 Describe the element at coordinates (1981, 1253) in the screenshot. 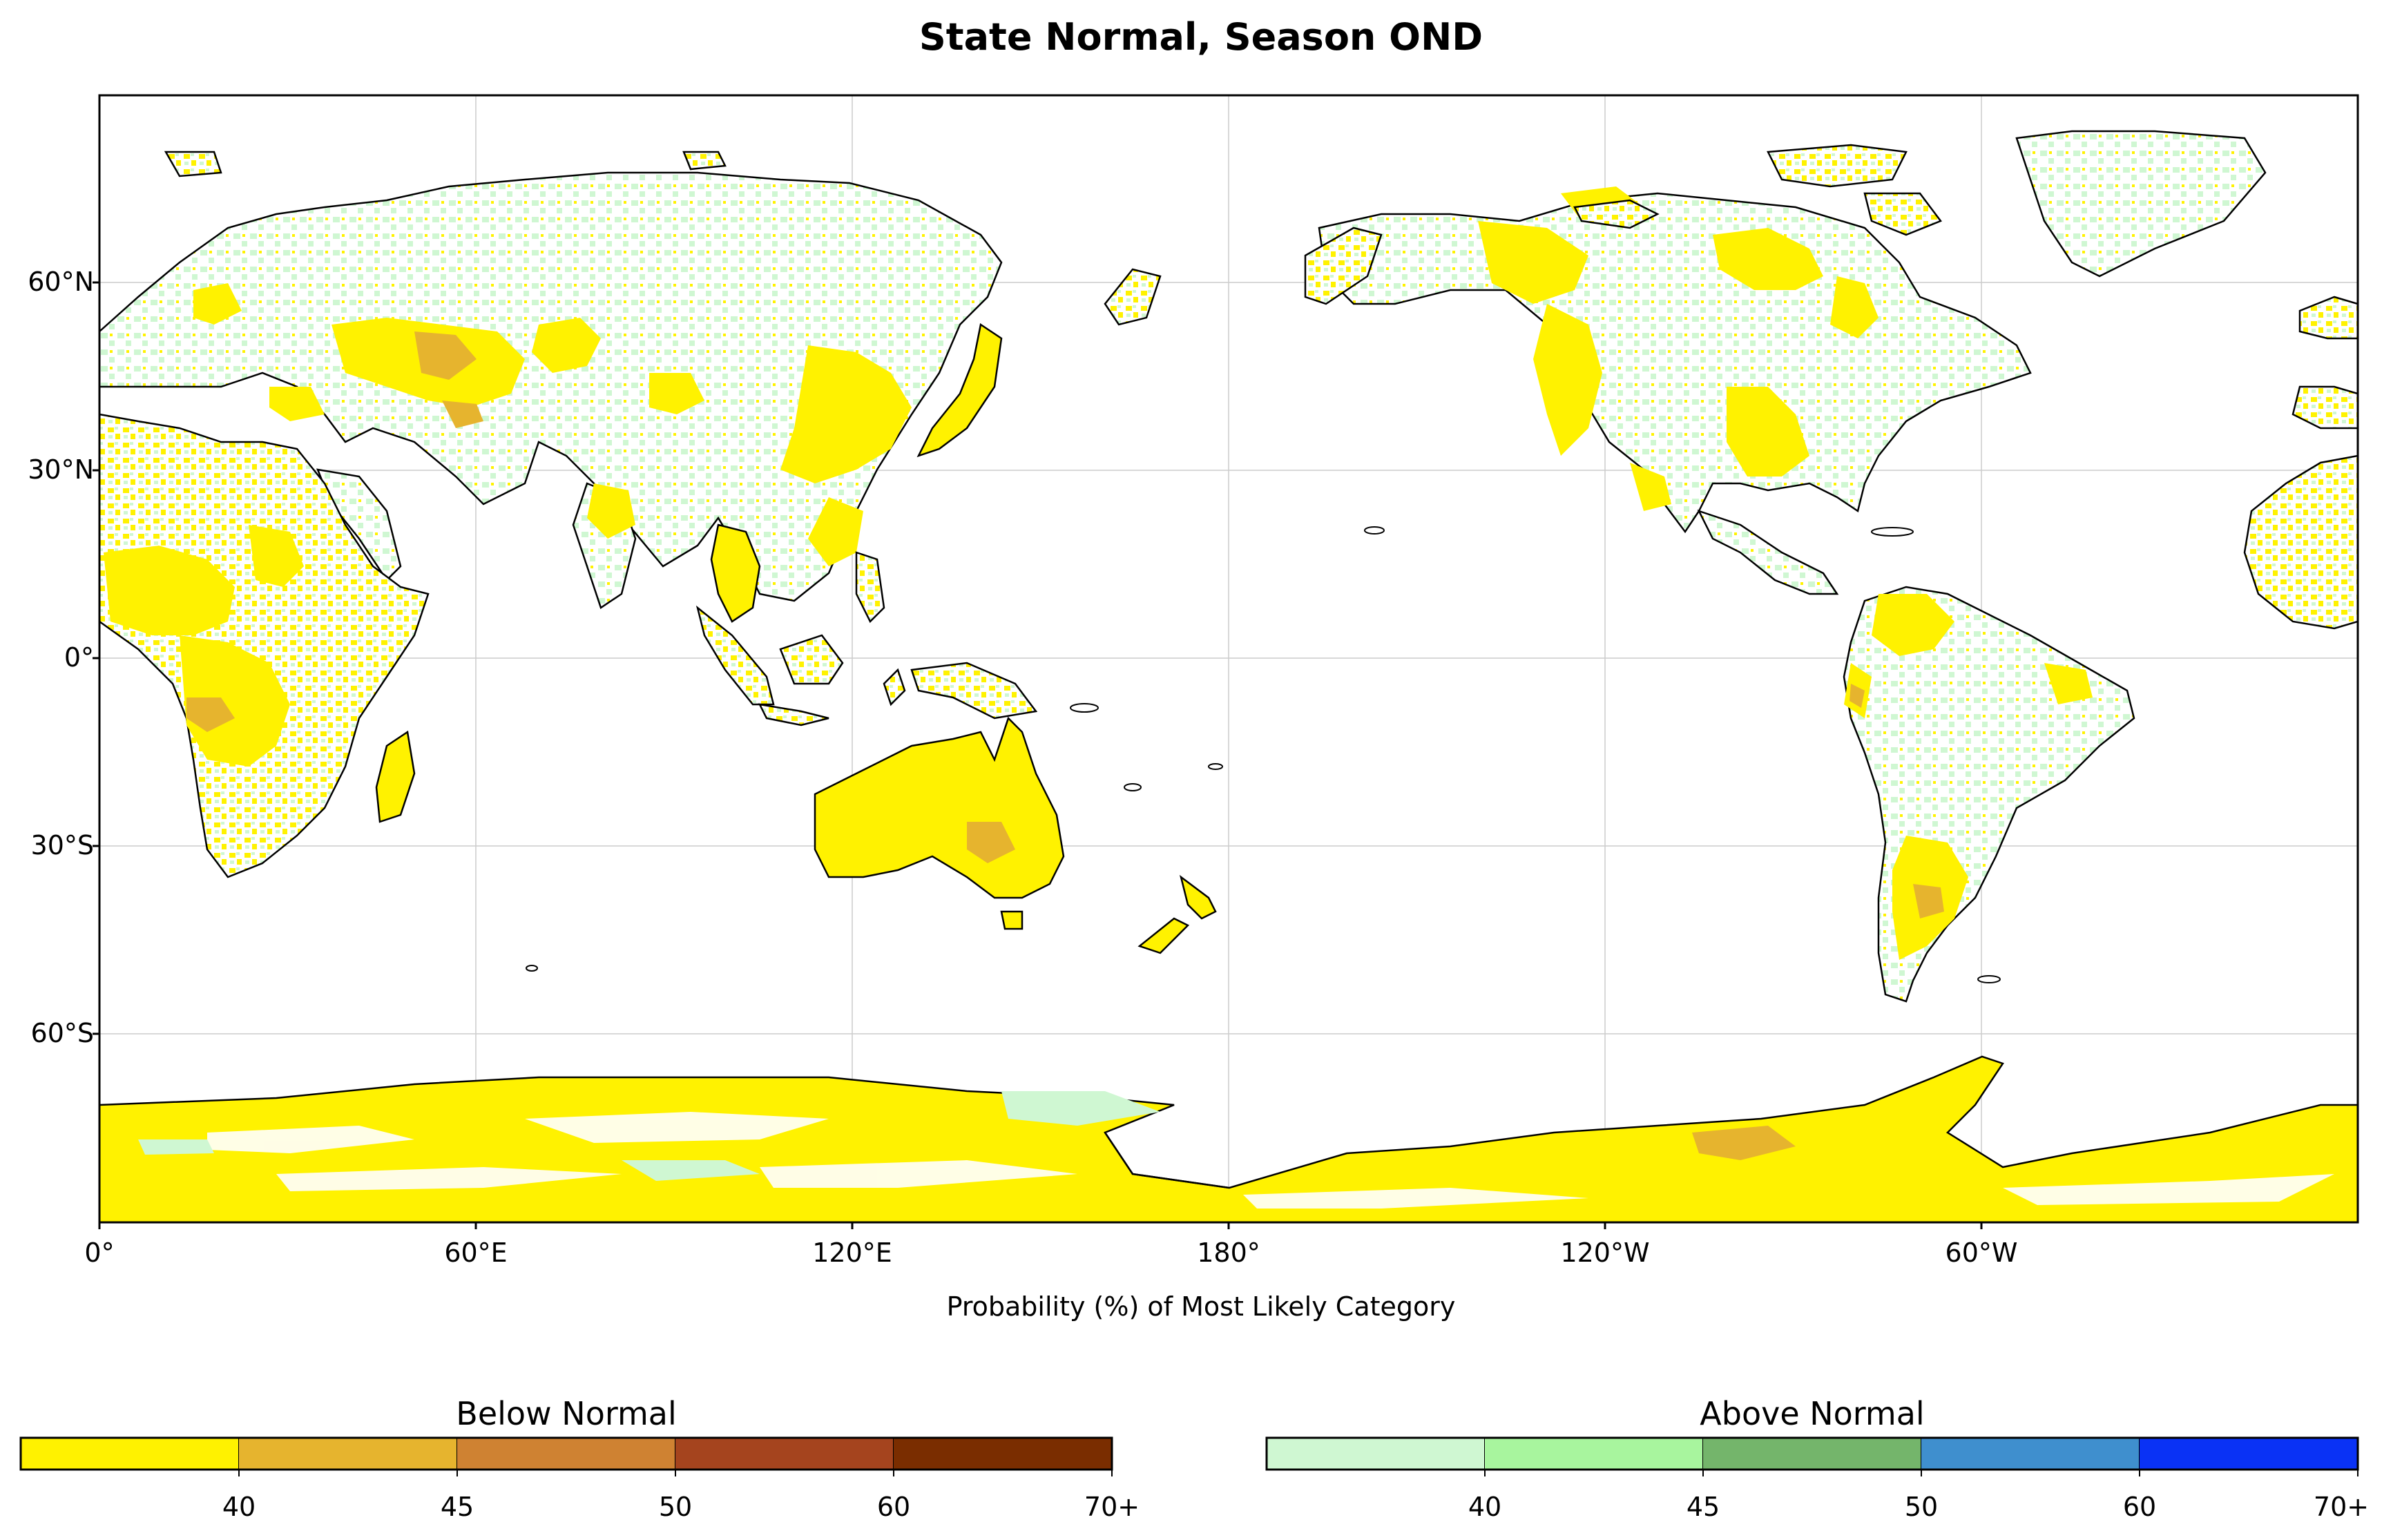

I see `lon-label-60w: 60°W` at that location.